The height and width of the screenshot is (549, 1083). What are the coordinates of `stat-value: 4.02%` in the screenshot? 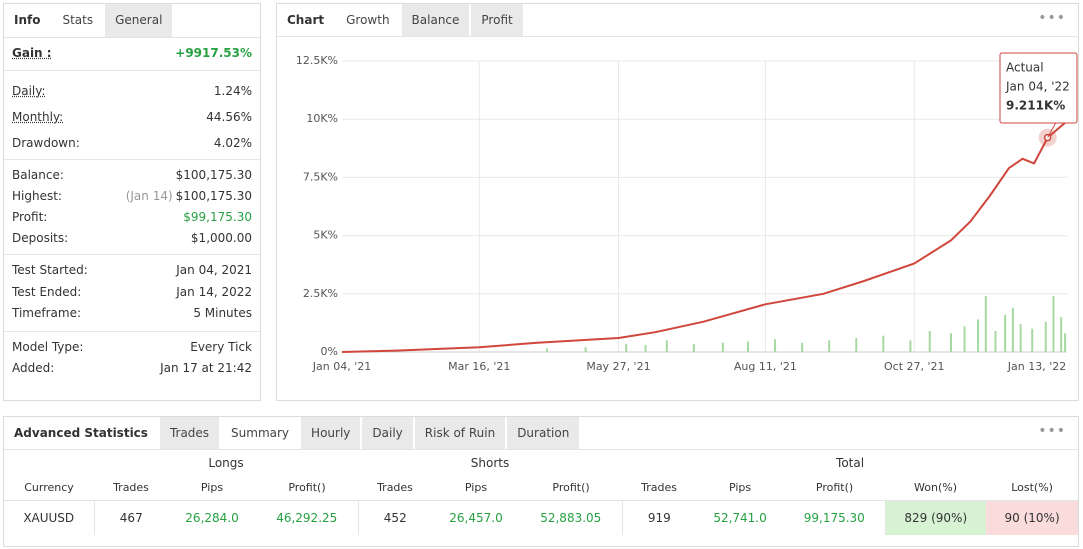 It's located at (232, 143).